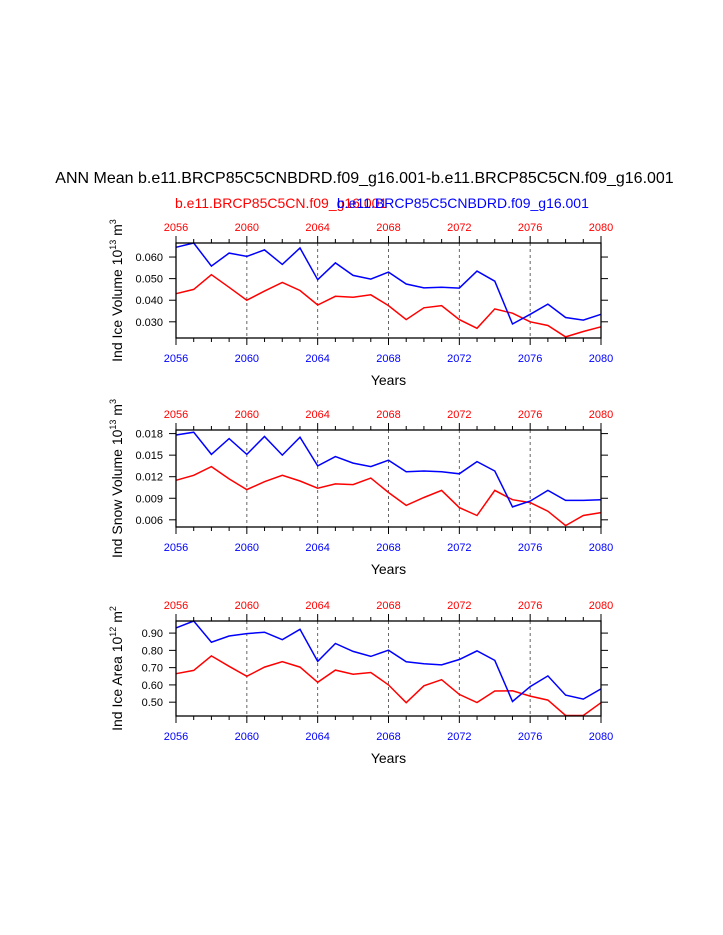 The width and height of the screenshot is (723, 935). What do you see at coordinates (463, 203) in the screenshot?
I see `legend-bdrd-run: b.e11.BRCP85C5CNBDRD.f09_g16.001` at bounding box center [463, 203].